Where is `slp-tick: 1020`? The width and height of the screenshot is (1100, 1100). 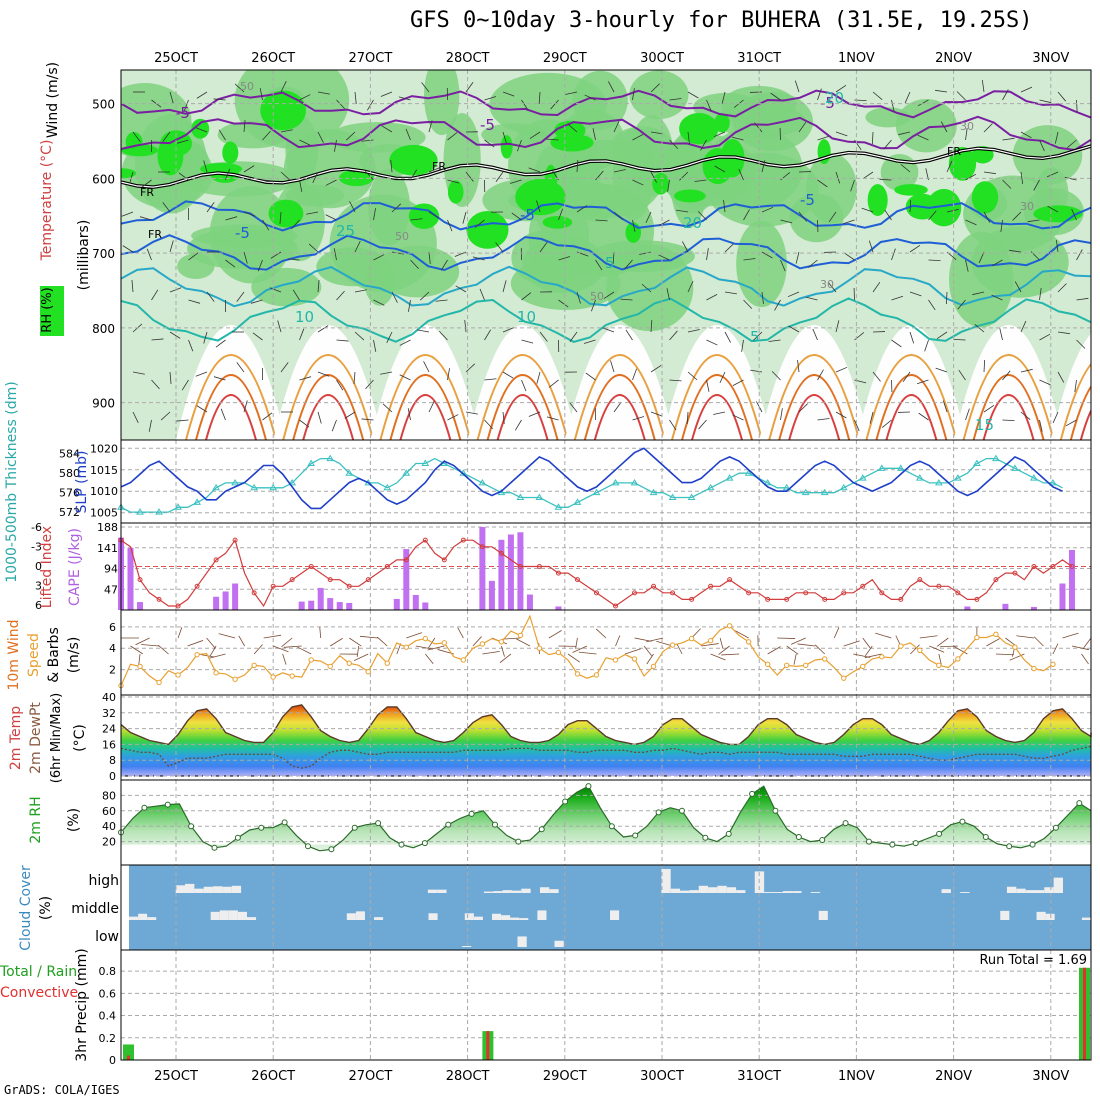
slp-tick: 1020 is located at coordinates (104, 448).